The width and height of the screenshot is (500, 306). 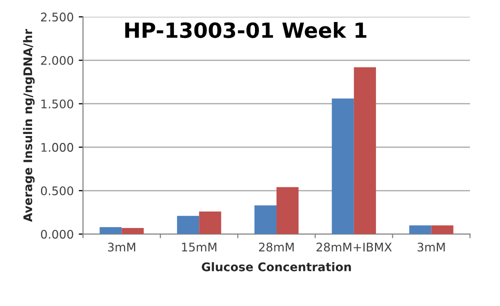 What do you see at coordinates (29, 125) in the screenshot?
I see `y-axis-title: Average Insulin ng/ngDNA/hr` at bounding box center [29, 125].